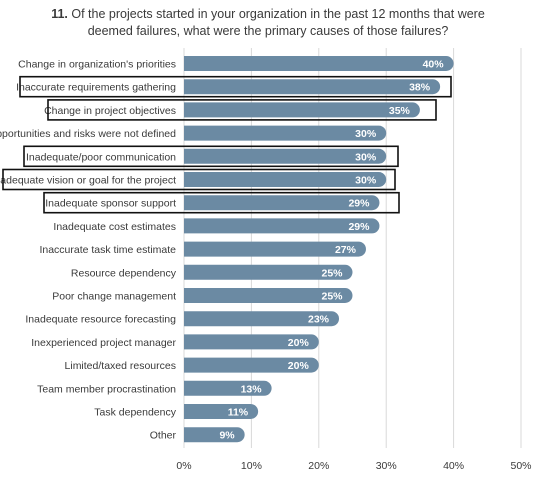  Describe the element at coordinates (110, 204) in the screenshot. I see `category-label: Inadequate sponsor support` at that location.